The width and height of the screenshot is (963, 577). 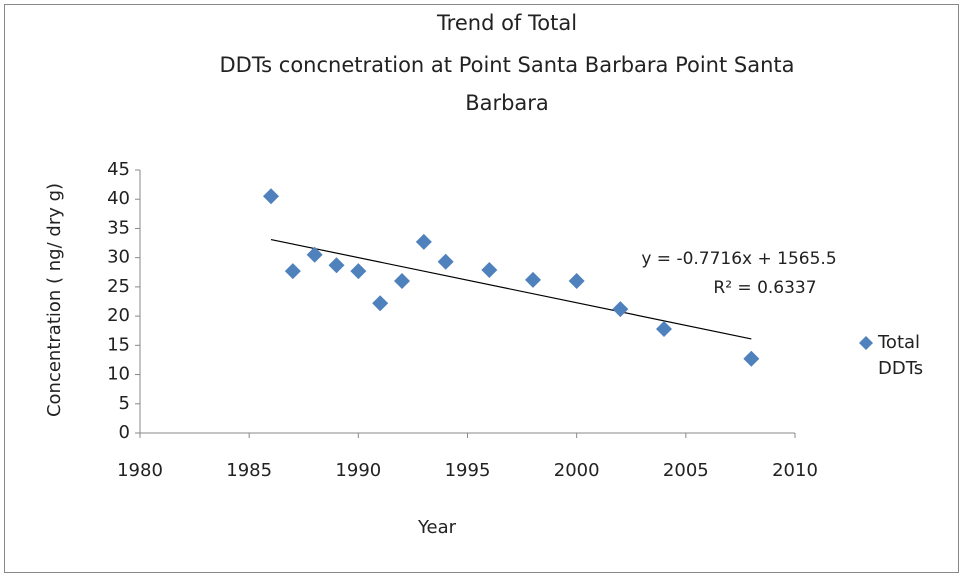 I want to click on y-tick-label: 25, so click(x=118, y=286).